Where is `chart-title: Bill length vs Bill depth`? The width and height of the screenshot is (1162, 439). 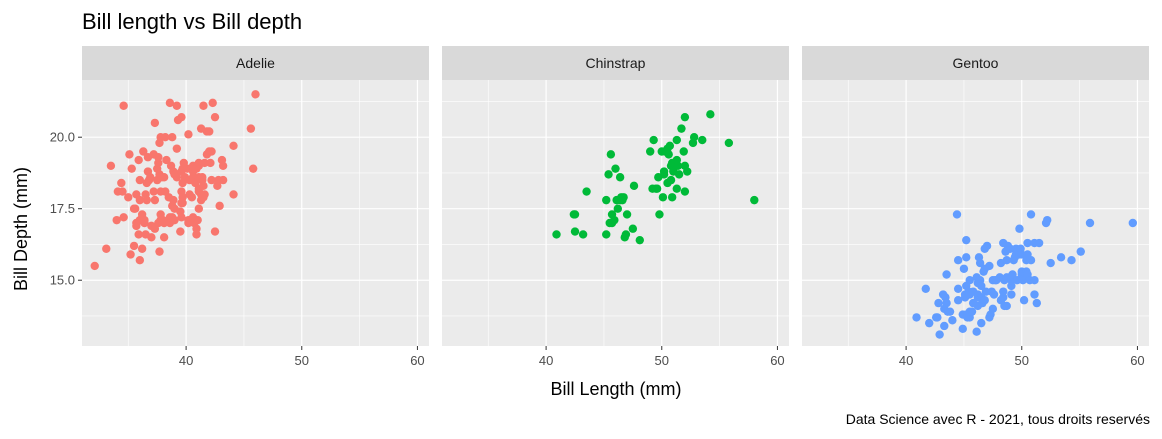 chart-title: Bill length vs Bill depth is located at coordinates (192, 21).